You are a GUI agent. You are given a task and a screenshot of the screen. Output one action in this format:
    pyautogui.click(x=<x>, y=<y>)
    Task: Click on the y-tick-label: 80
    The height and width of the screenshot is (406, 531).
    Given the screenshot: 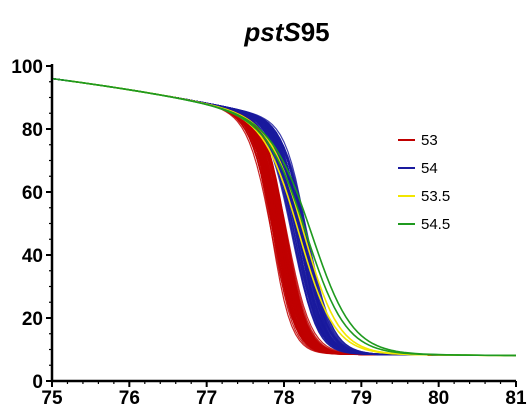 What is the action you would take?
    pyautogui.click(x=32, y=130)
    